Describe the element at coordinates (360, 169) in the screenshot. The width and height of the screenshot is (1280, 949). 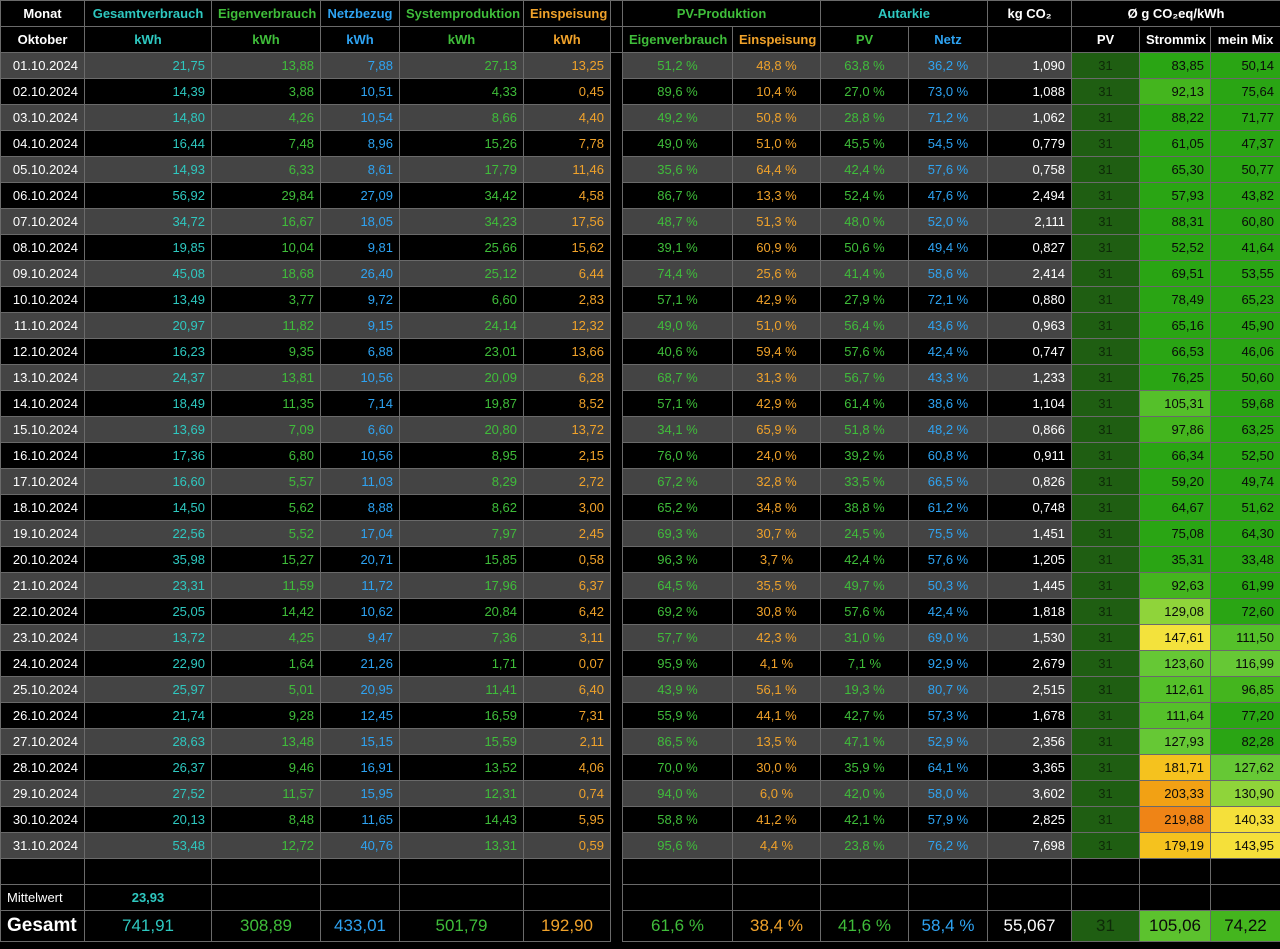
I see `netzbezug-cell: 8,61` at that location.